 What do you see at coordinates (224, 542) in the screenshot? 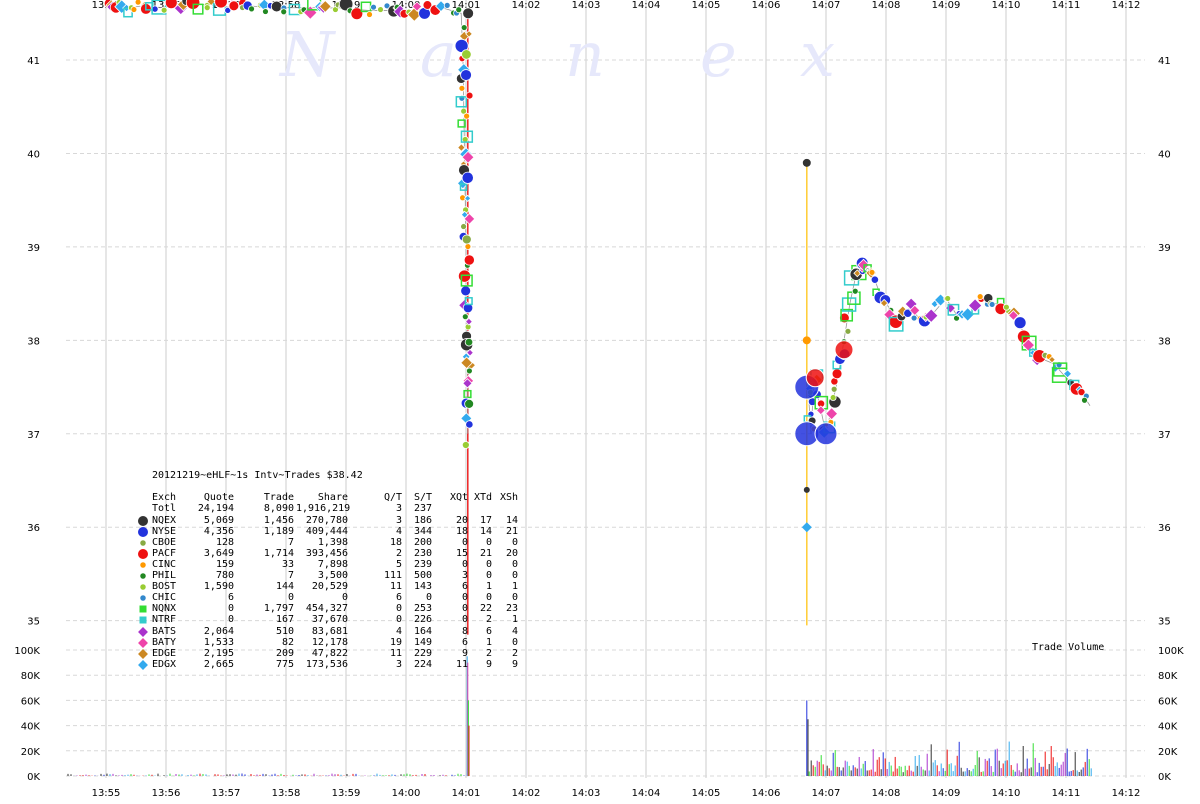
I see `legend-cell: 128` at bounding box center [224, 542].